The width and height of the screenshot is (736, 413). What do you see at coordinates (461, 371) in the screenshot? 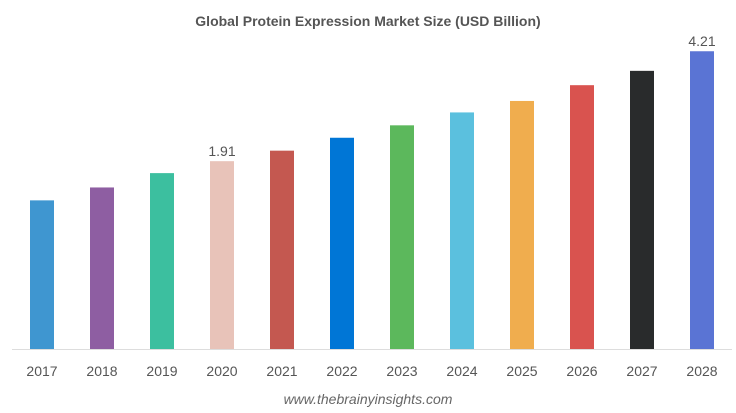
I see `x-tick-label: 2024` at bounding box center [461, 371].